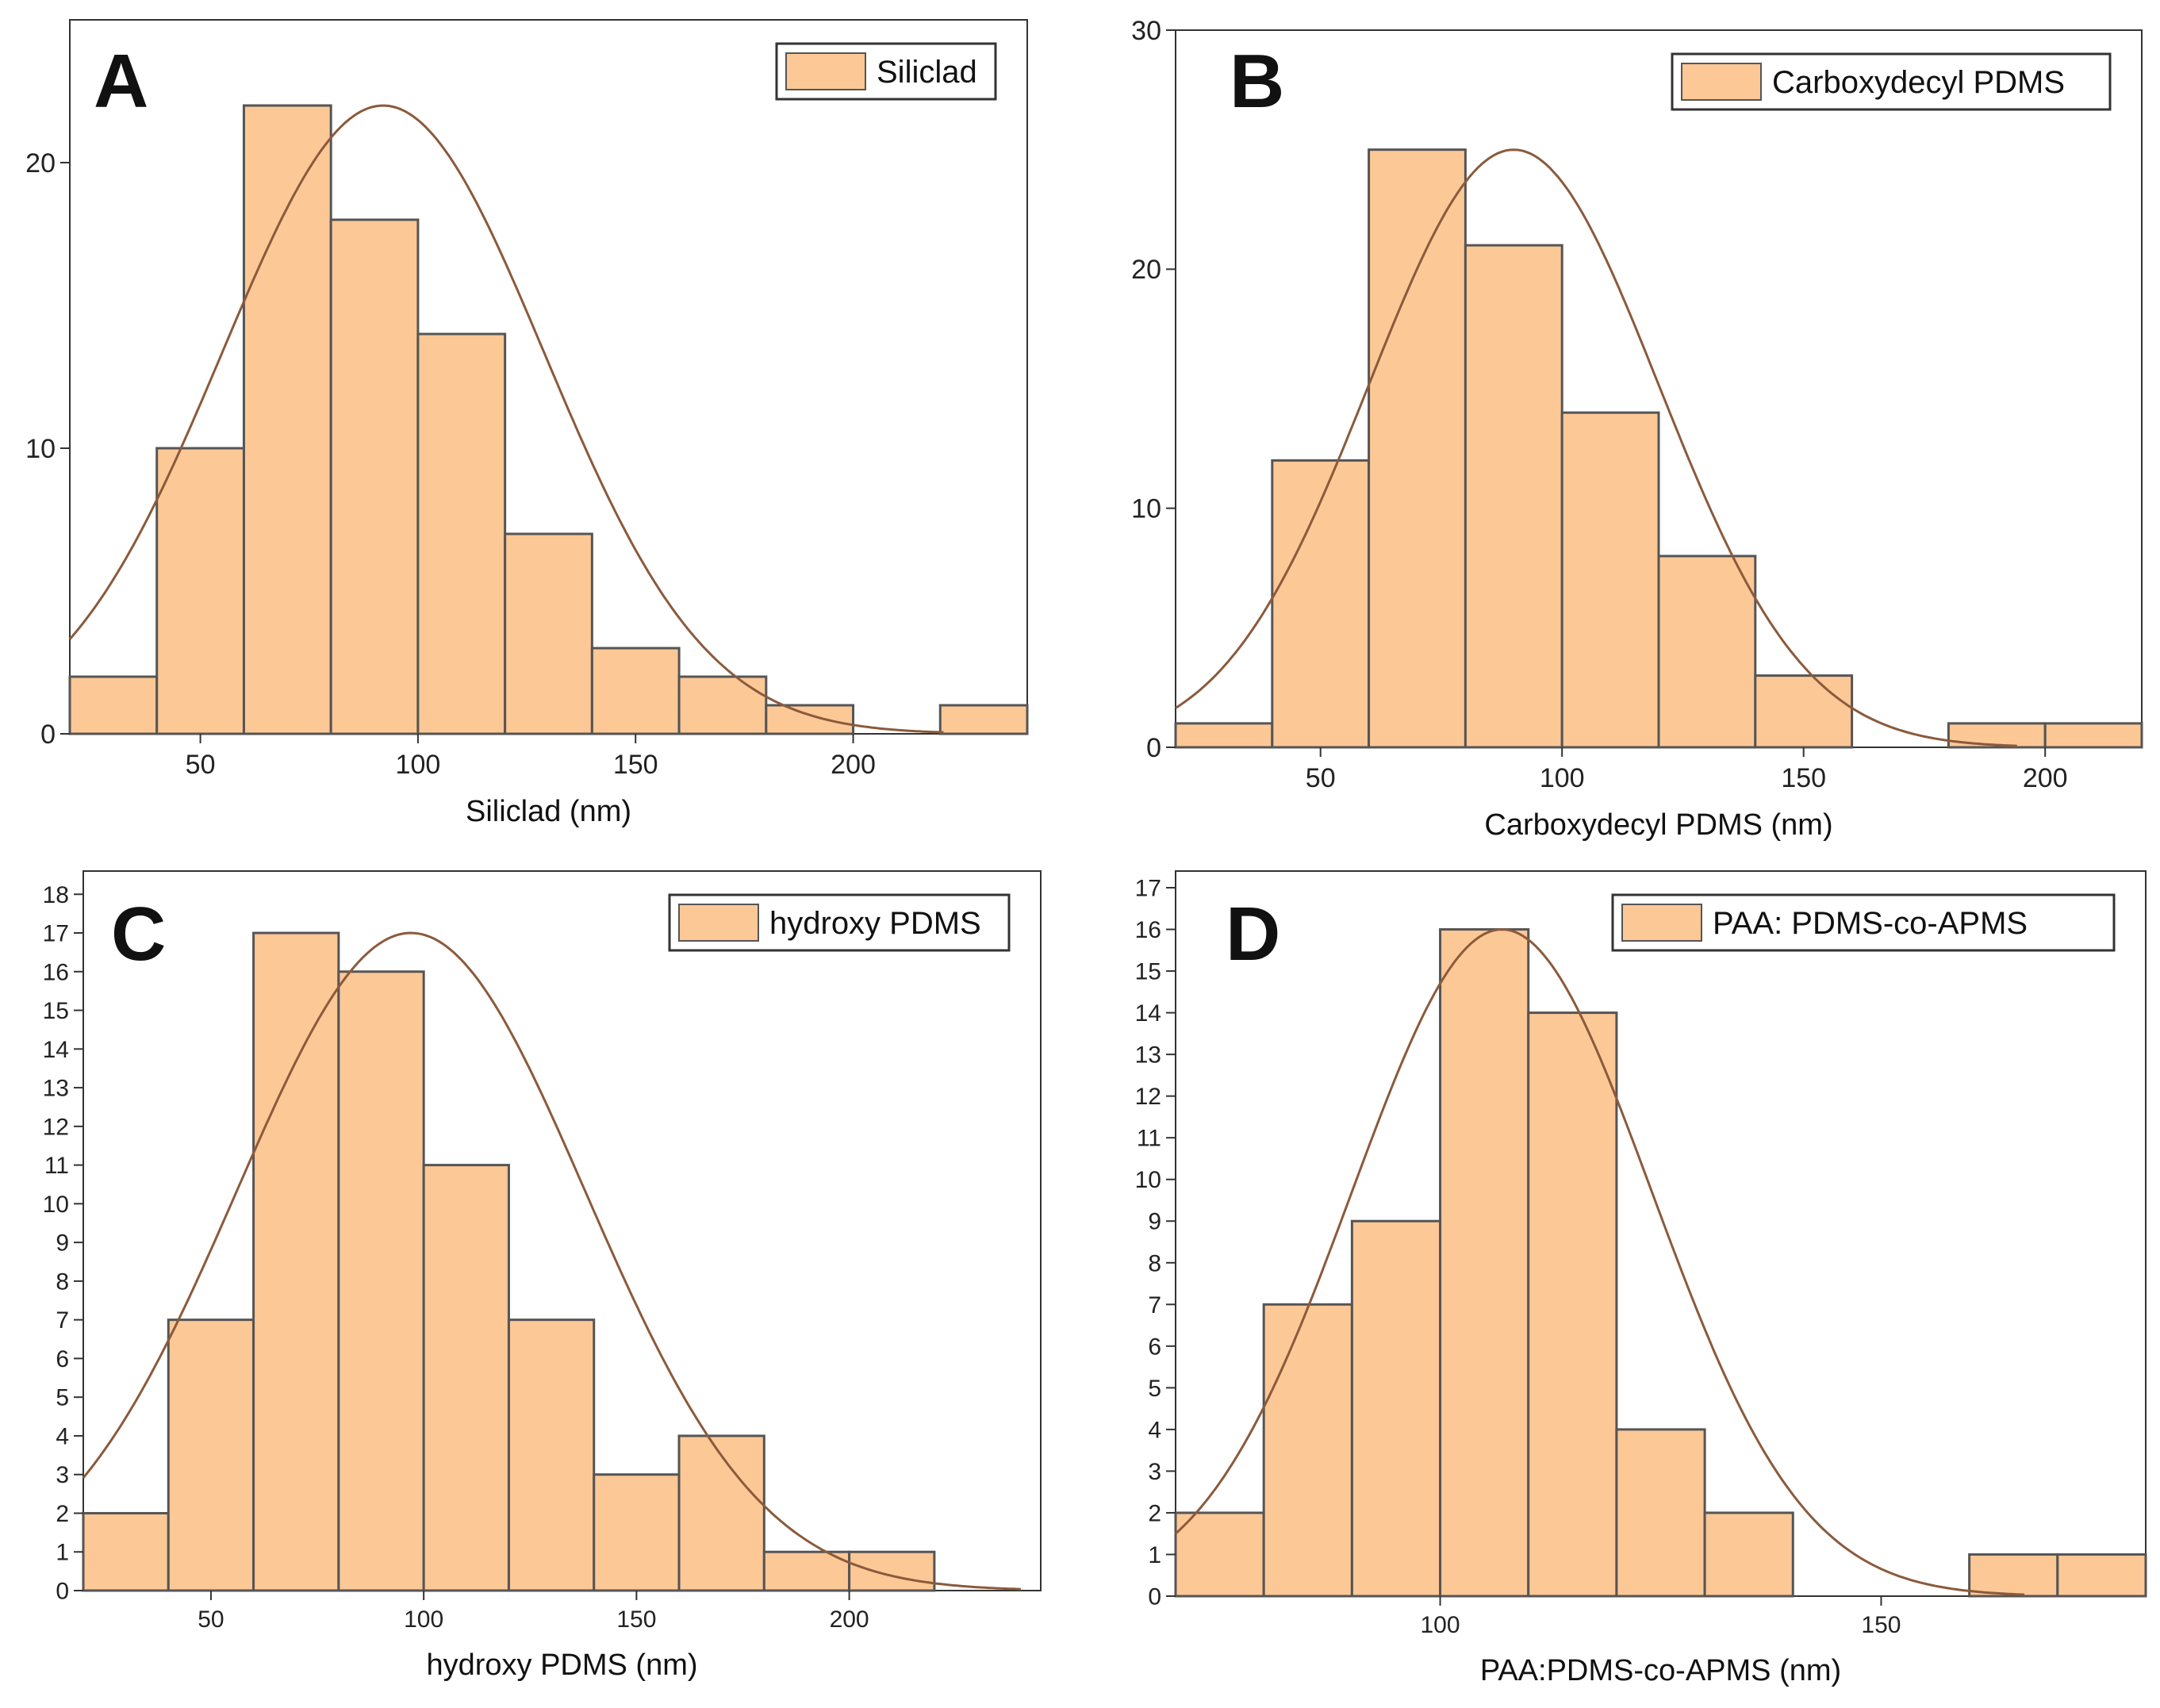 This screenshot has width=2160, height=1708. Describe the element at coordinates (927, 72) in the screenshot. I see `legend-label: Siliclad` at that location.